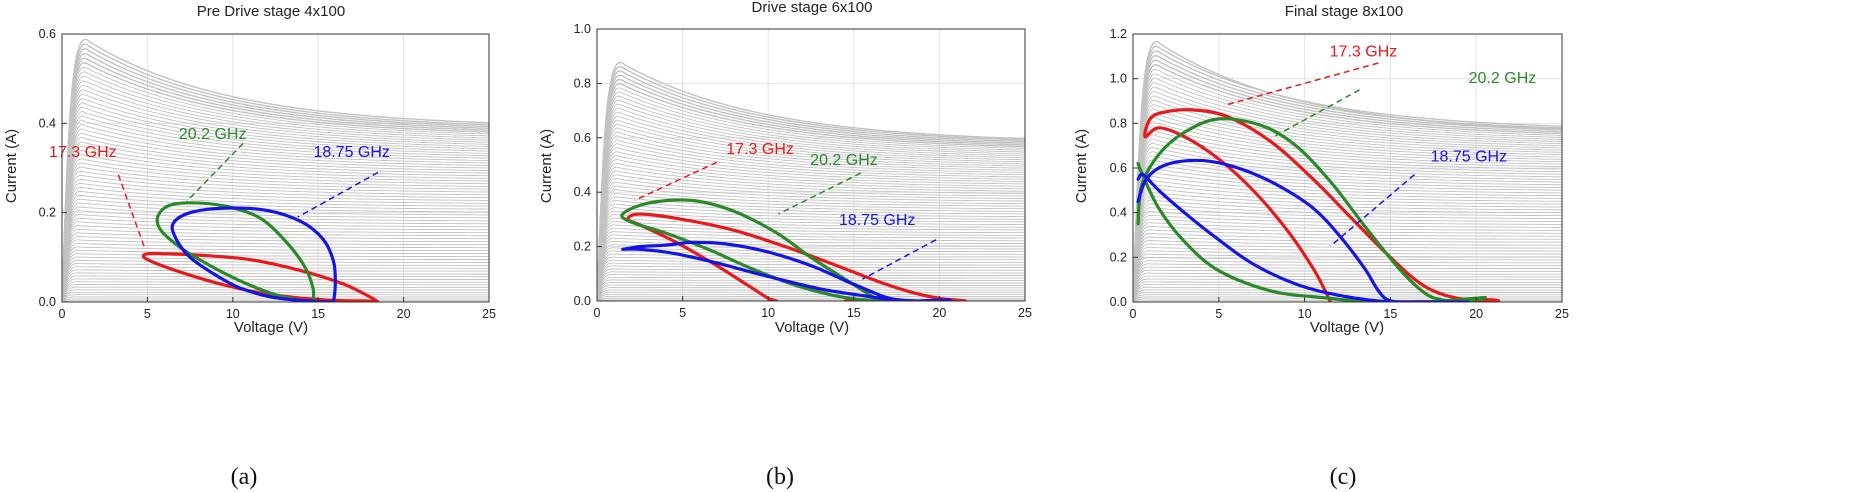  I want to click on x-tick-label: 15, so click(1390, 314).